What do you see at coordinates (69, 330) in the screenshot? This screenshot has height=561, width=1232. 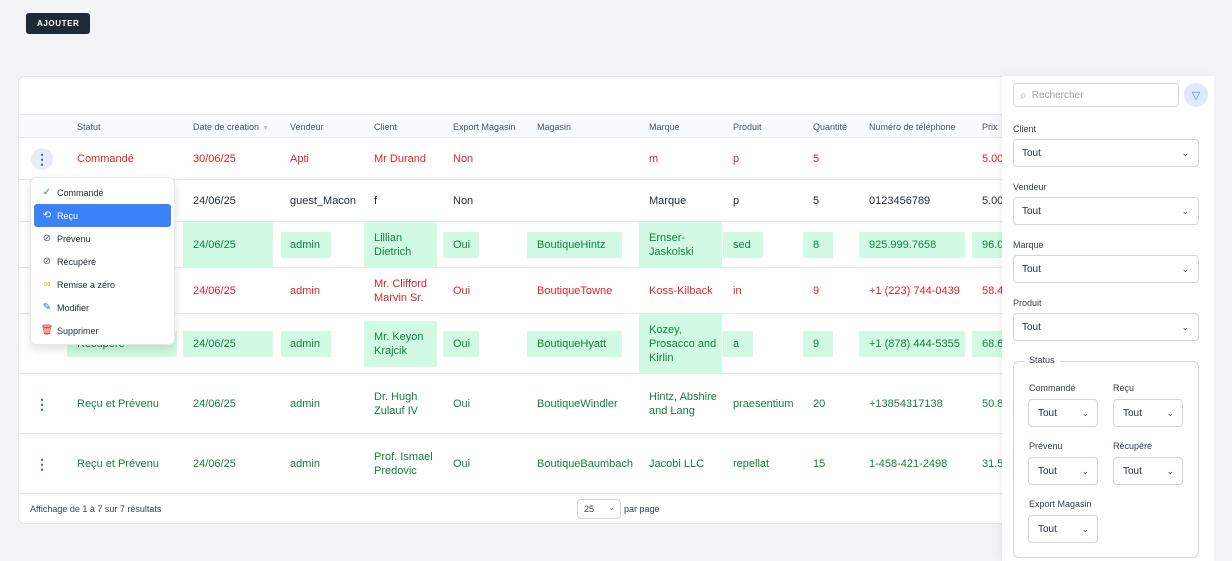 I see `menu-item-supprimer: 🗑 Supprimer` at bounding box center [69, 330].